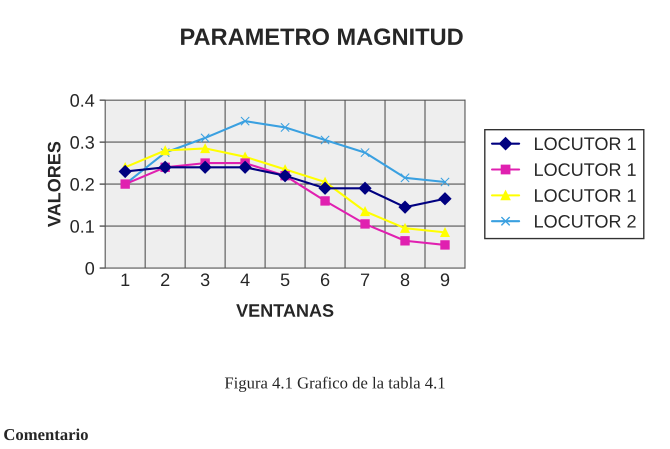 This screenshot has height=449, width=670. I want to click on x-tick-label: 7, so click(365, 280).